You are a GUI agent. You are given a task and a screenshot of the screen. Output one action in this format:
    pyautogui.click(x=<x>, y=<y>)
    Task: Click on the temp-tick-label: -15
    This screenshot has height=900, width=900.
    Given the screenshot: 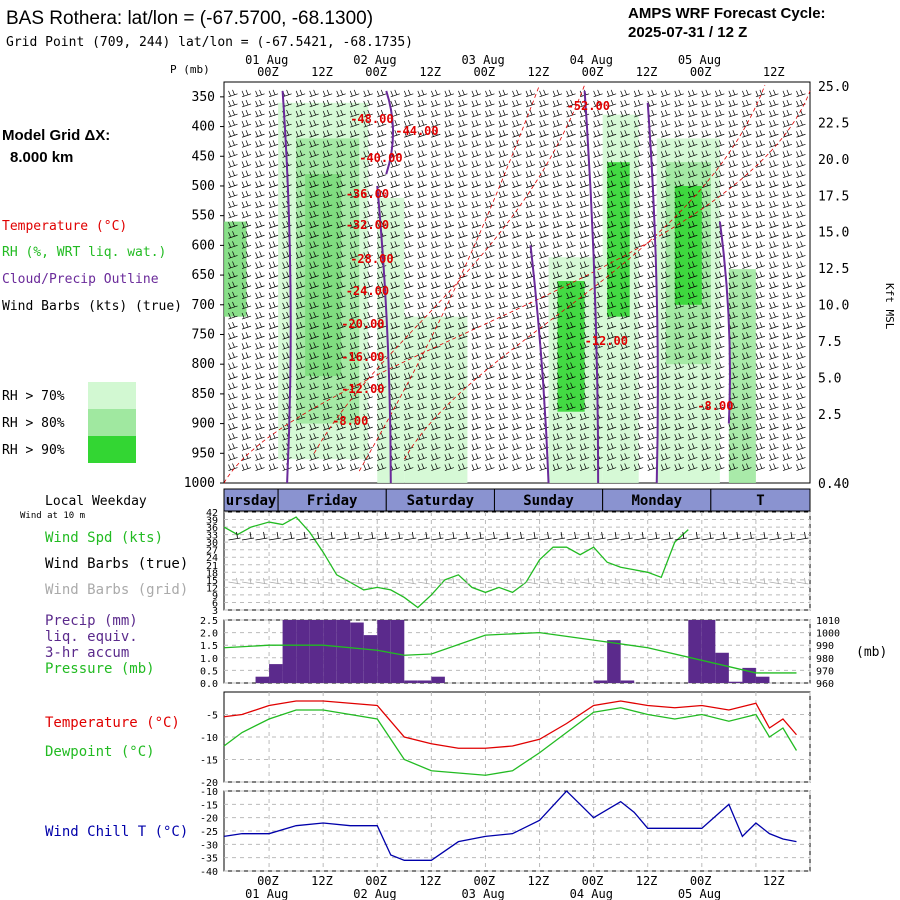 What is the action you would take?
    pyautogui.click(x=209, y=761)
    